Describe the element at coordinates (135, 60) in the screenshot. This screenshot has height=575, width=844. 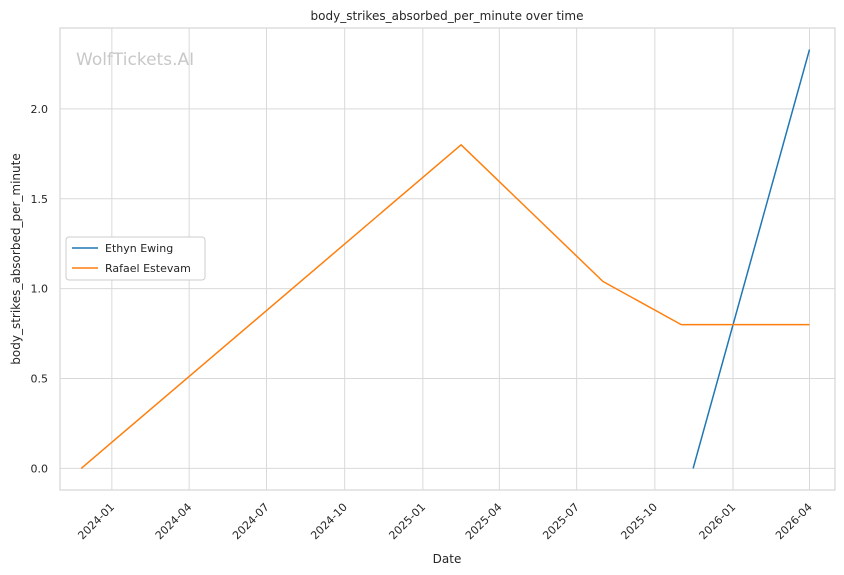
I see `watermark: WolfTickets.AI` at that location.